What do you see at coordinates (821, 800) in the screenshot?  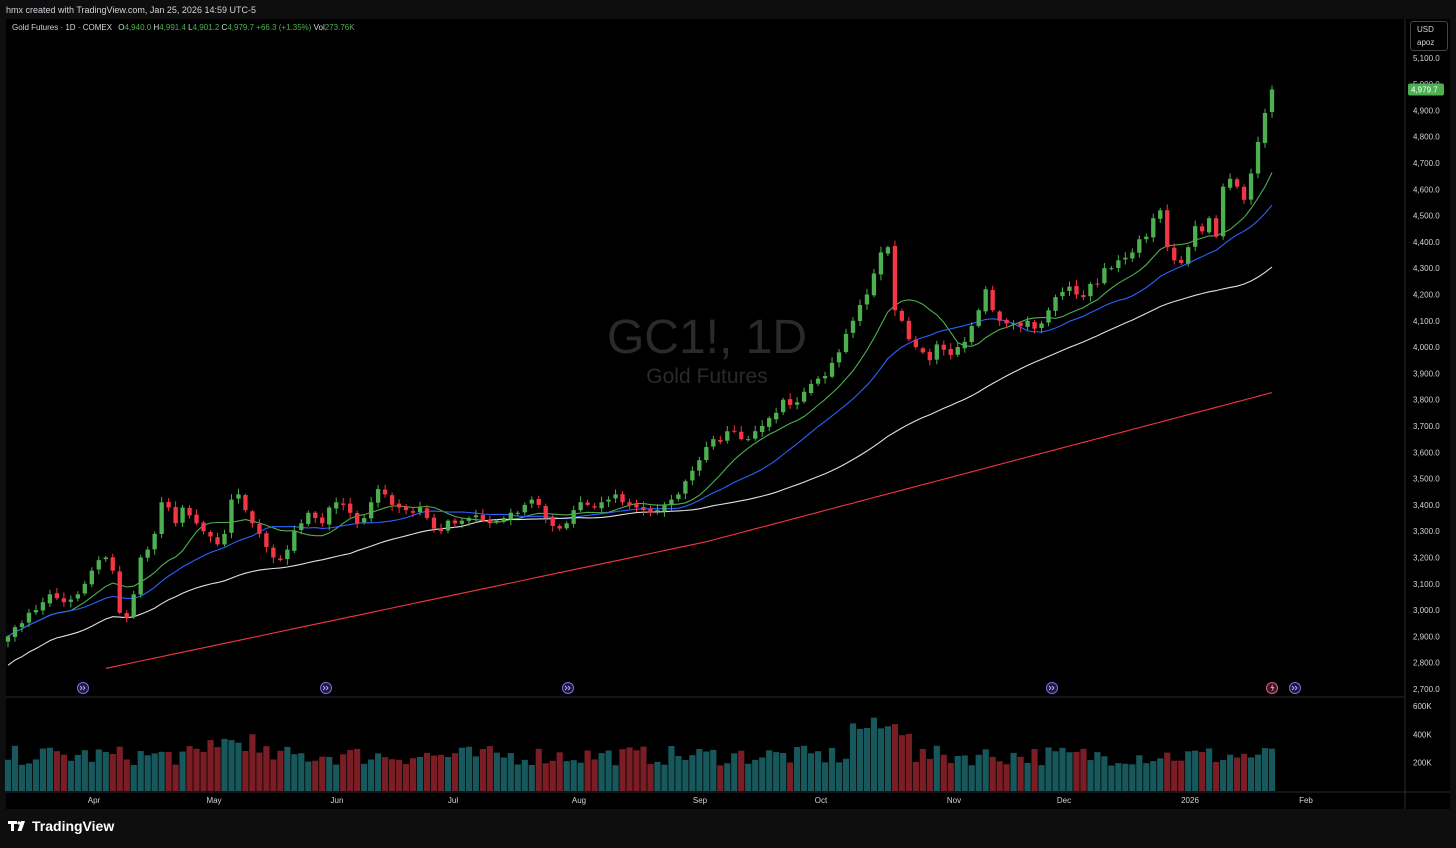 I see `time-tick-label: Oct` at bounding box center [821, 800].